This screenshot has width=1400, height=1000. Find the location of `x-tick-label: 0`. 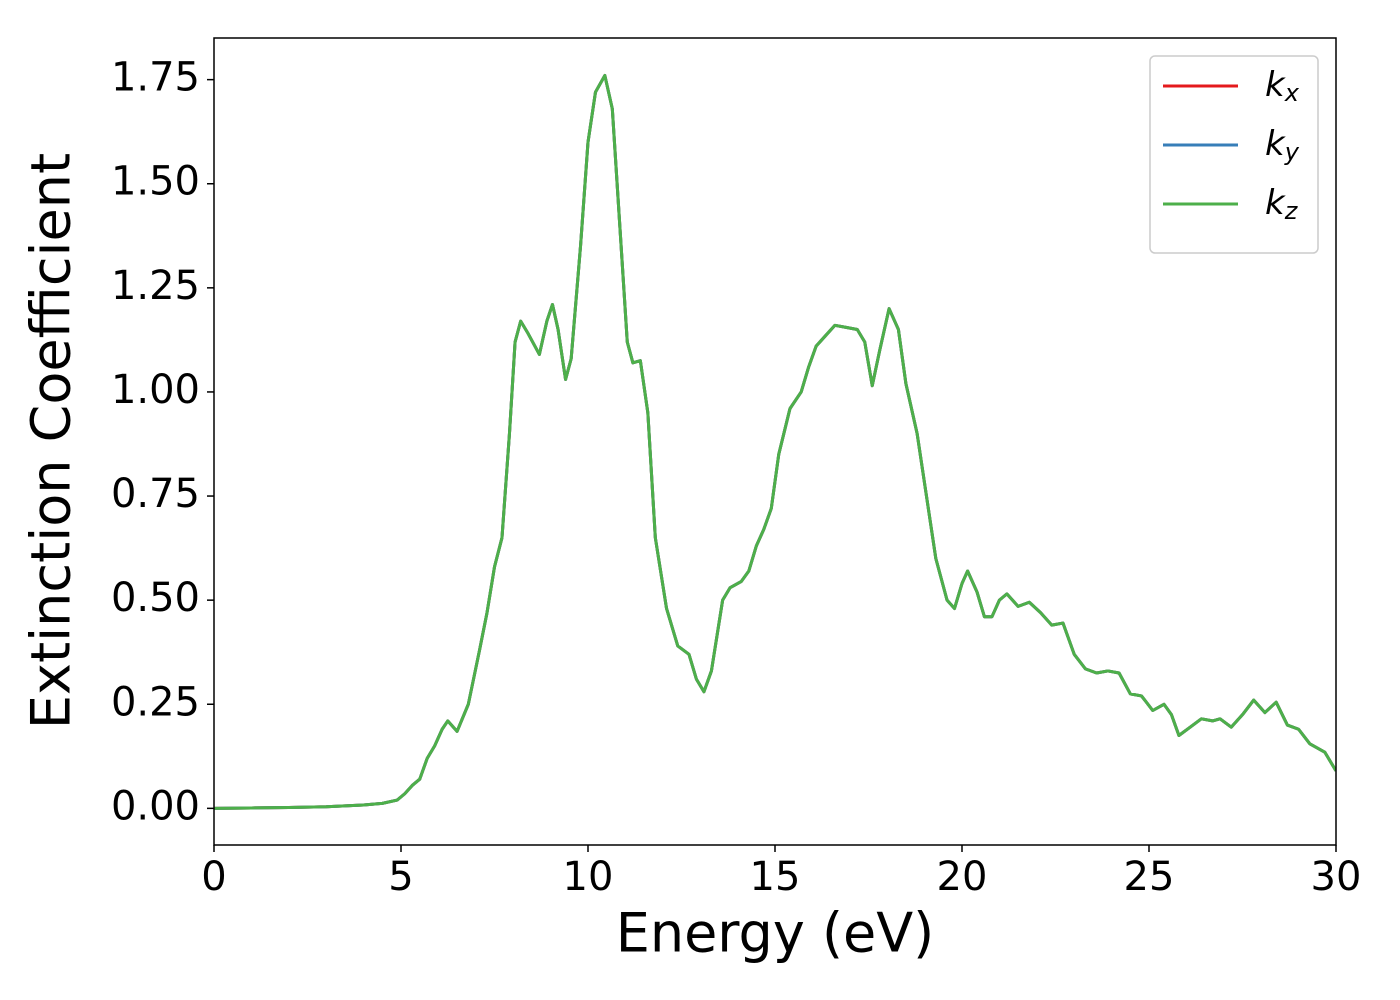

x-tick-label: 0 is located at coordinates (213, 877).